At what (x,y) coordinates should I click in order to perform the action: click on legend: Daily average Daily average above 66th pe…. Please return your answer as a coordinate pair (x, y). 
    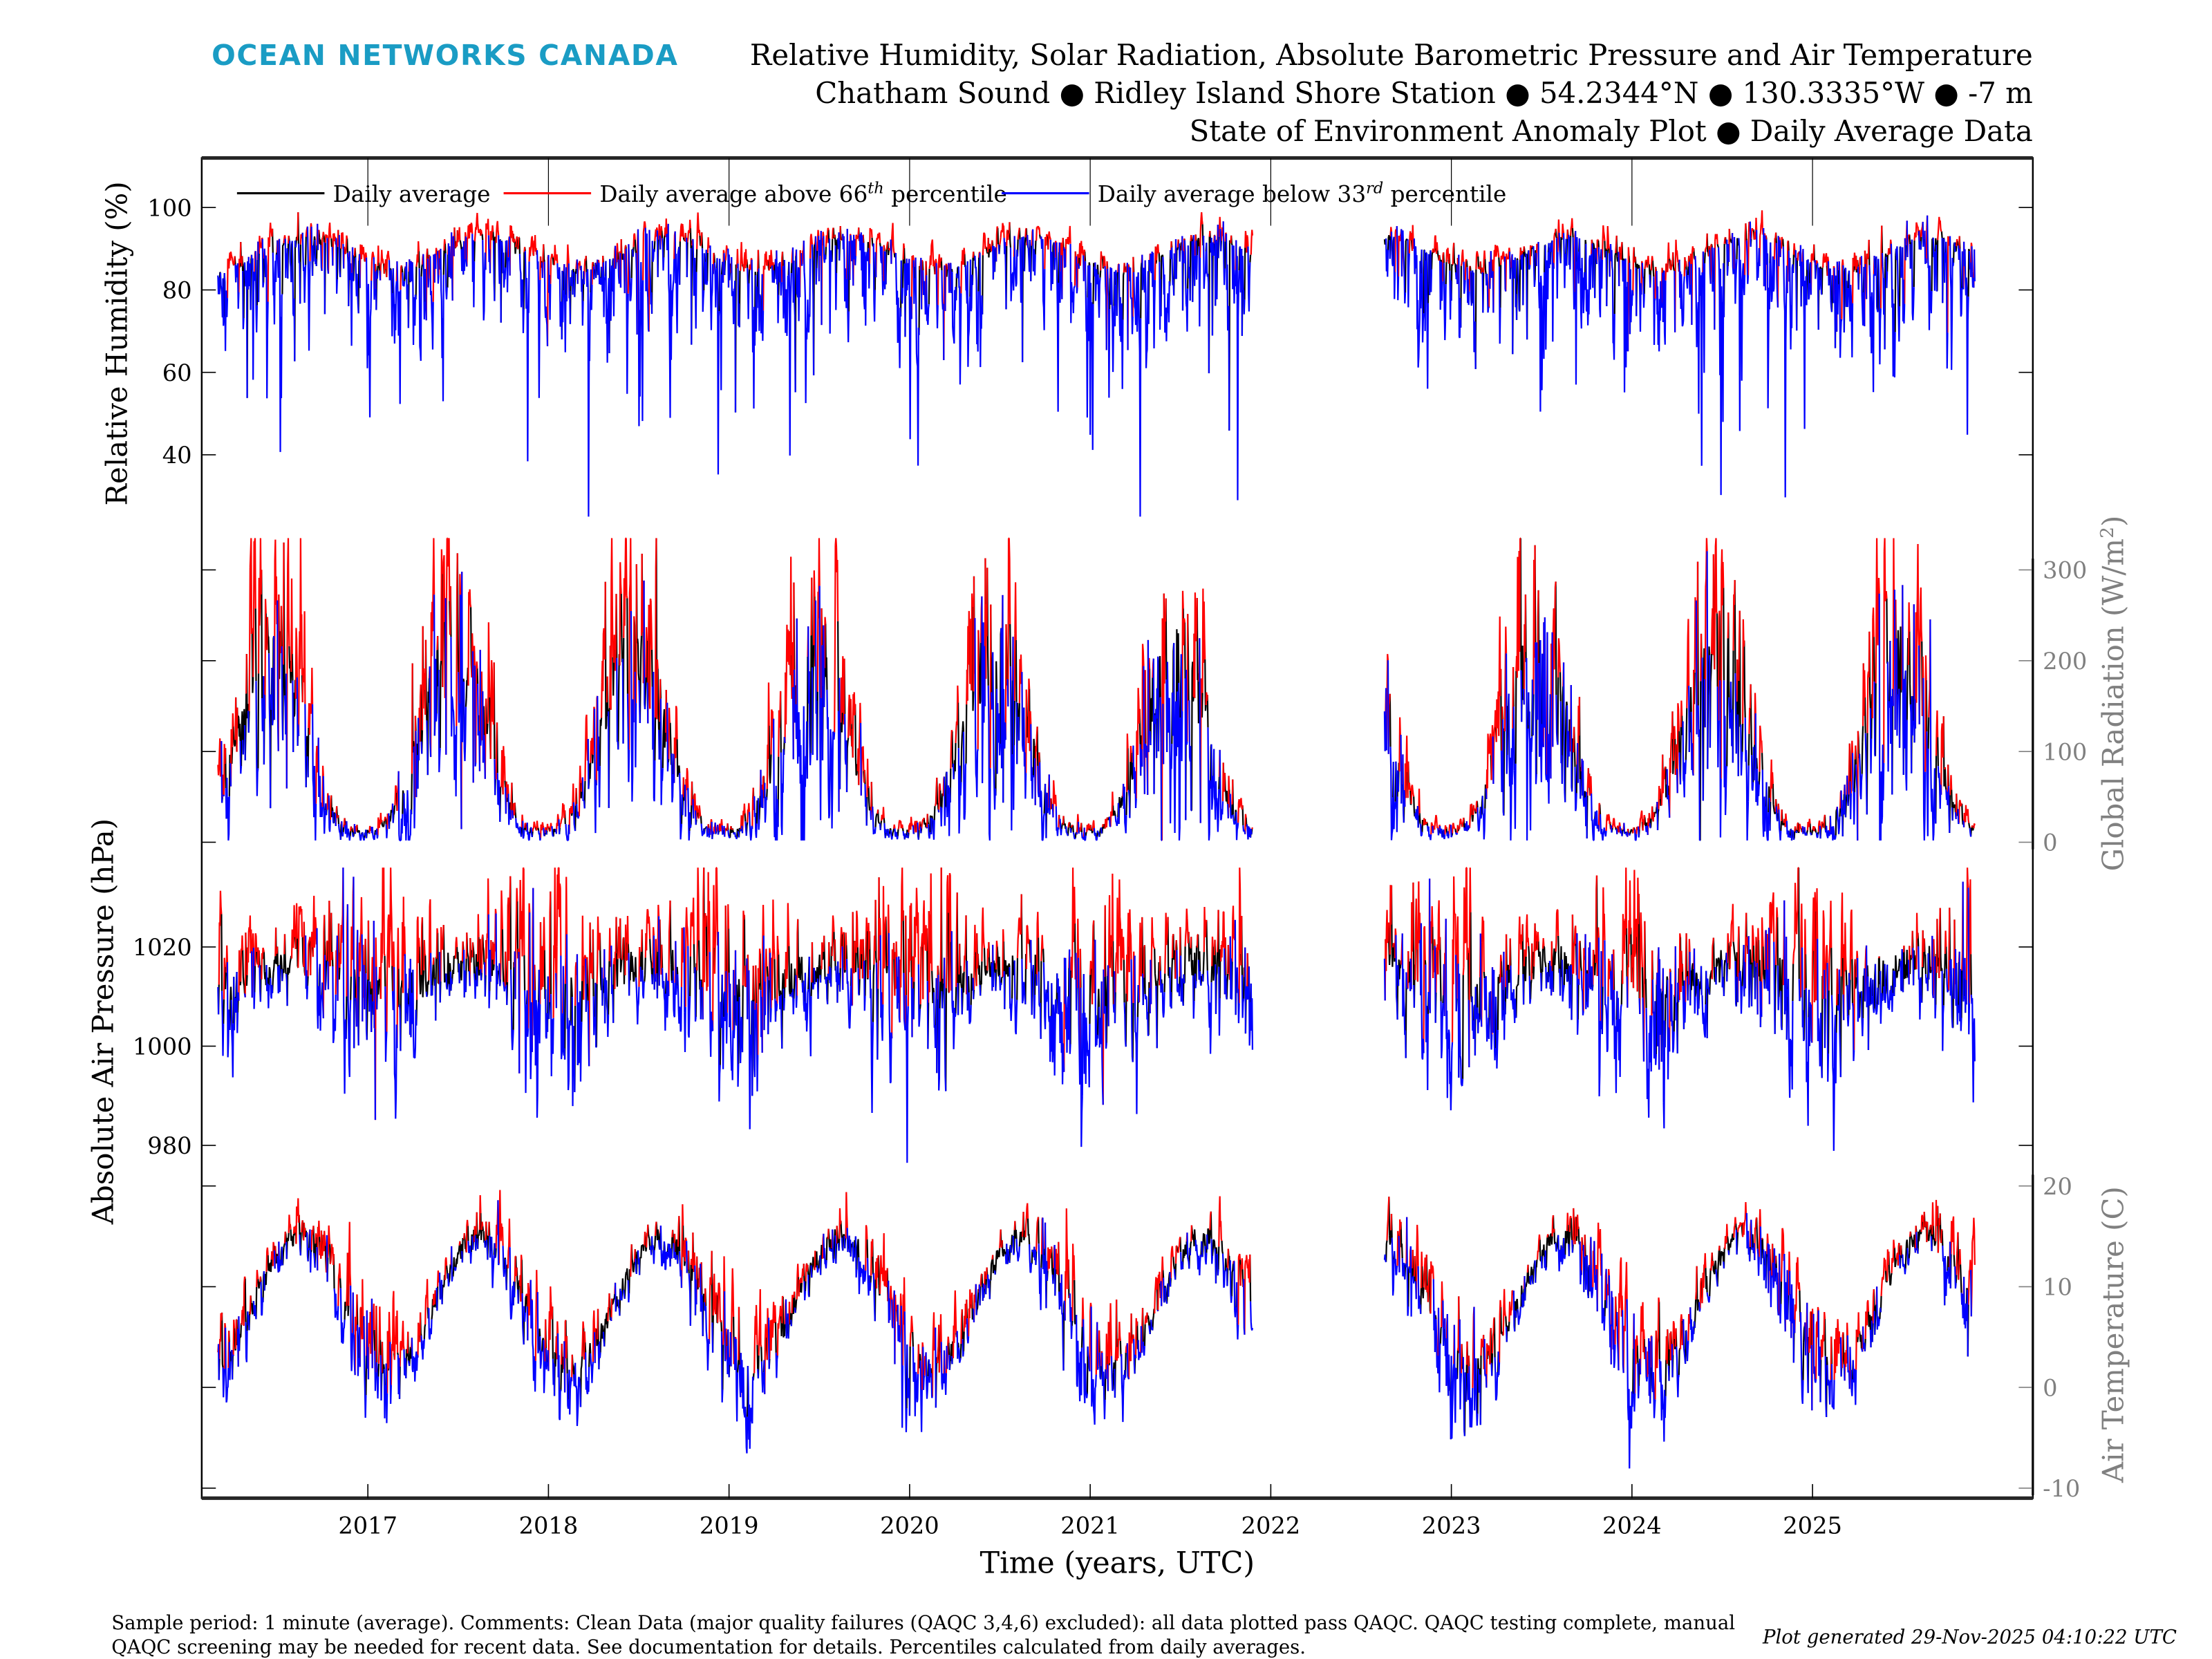
    Looking at the image, I should click on (871, 194).